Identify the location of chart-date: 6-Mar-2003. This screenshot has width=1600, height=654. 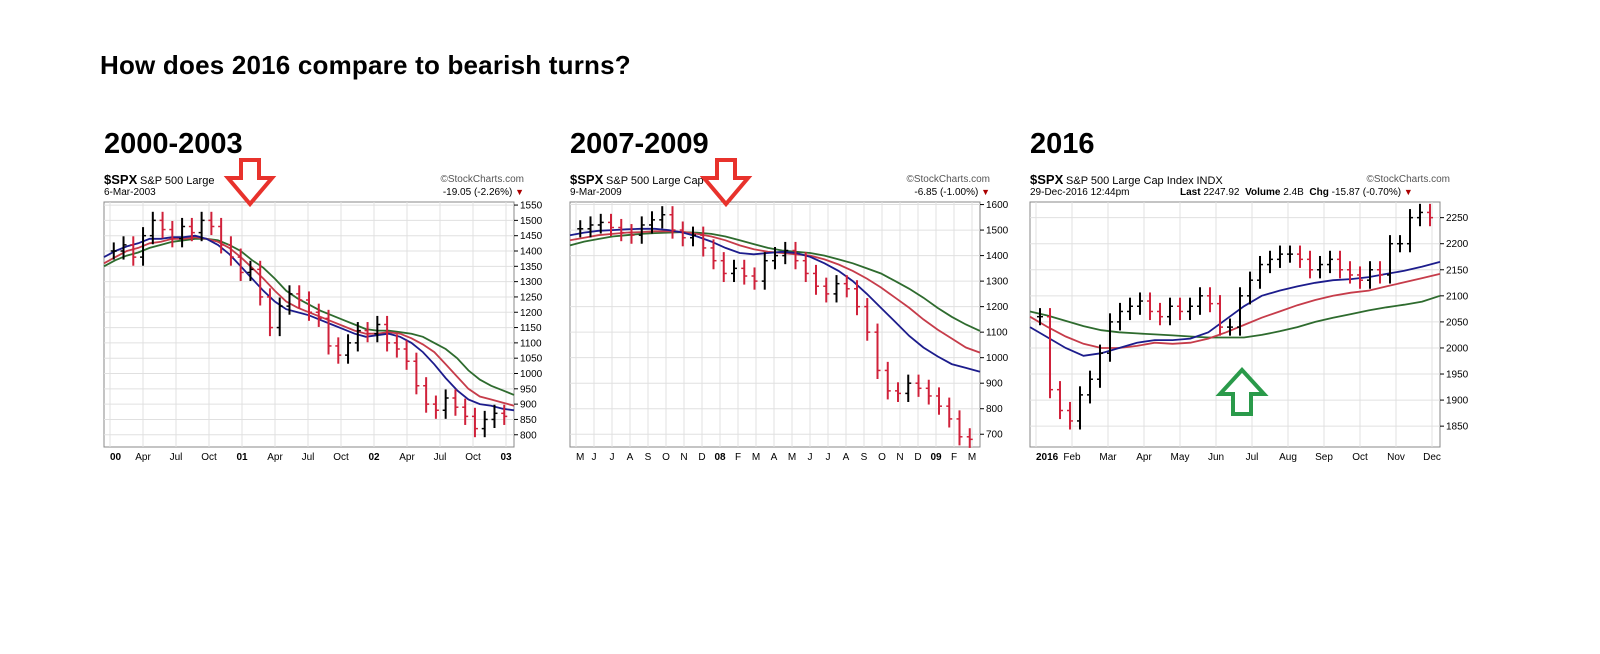
(130, 192).